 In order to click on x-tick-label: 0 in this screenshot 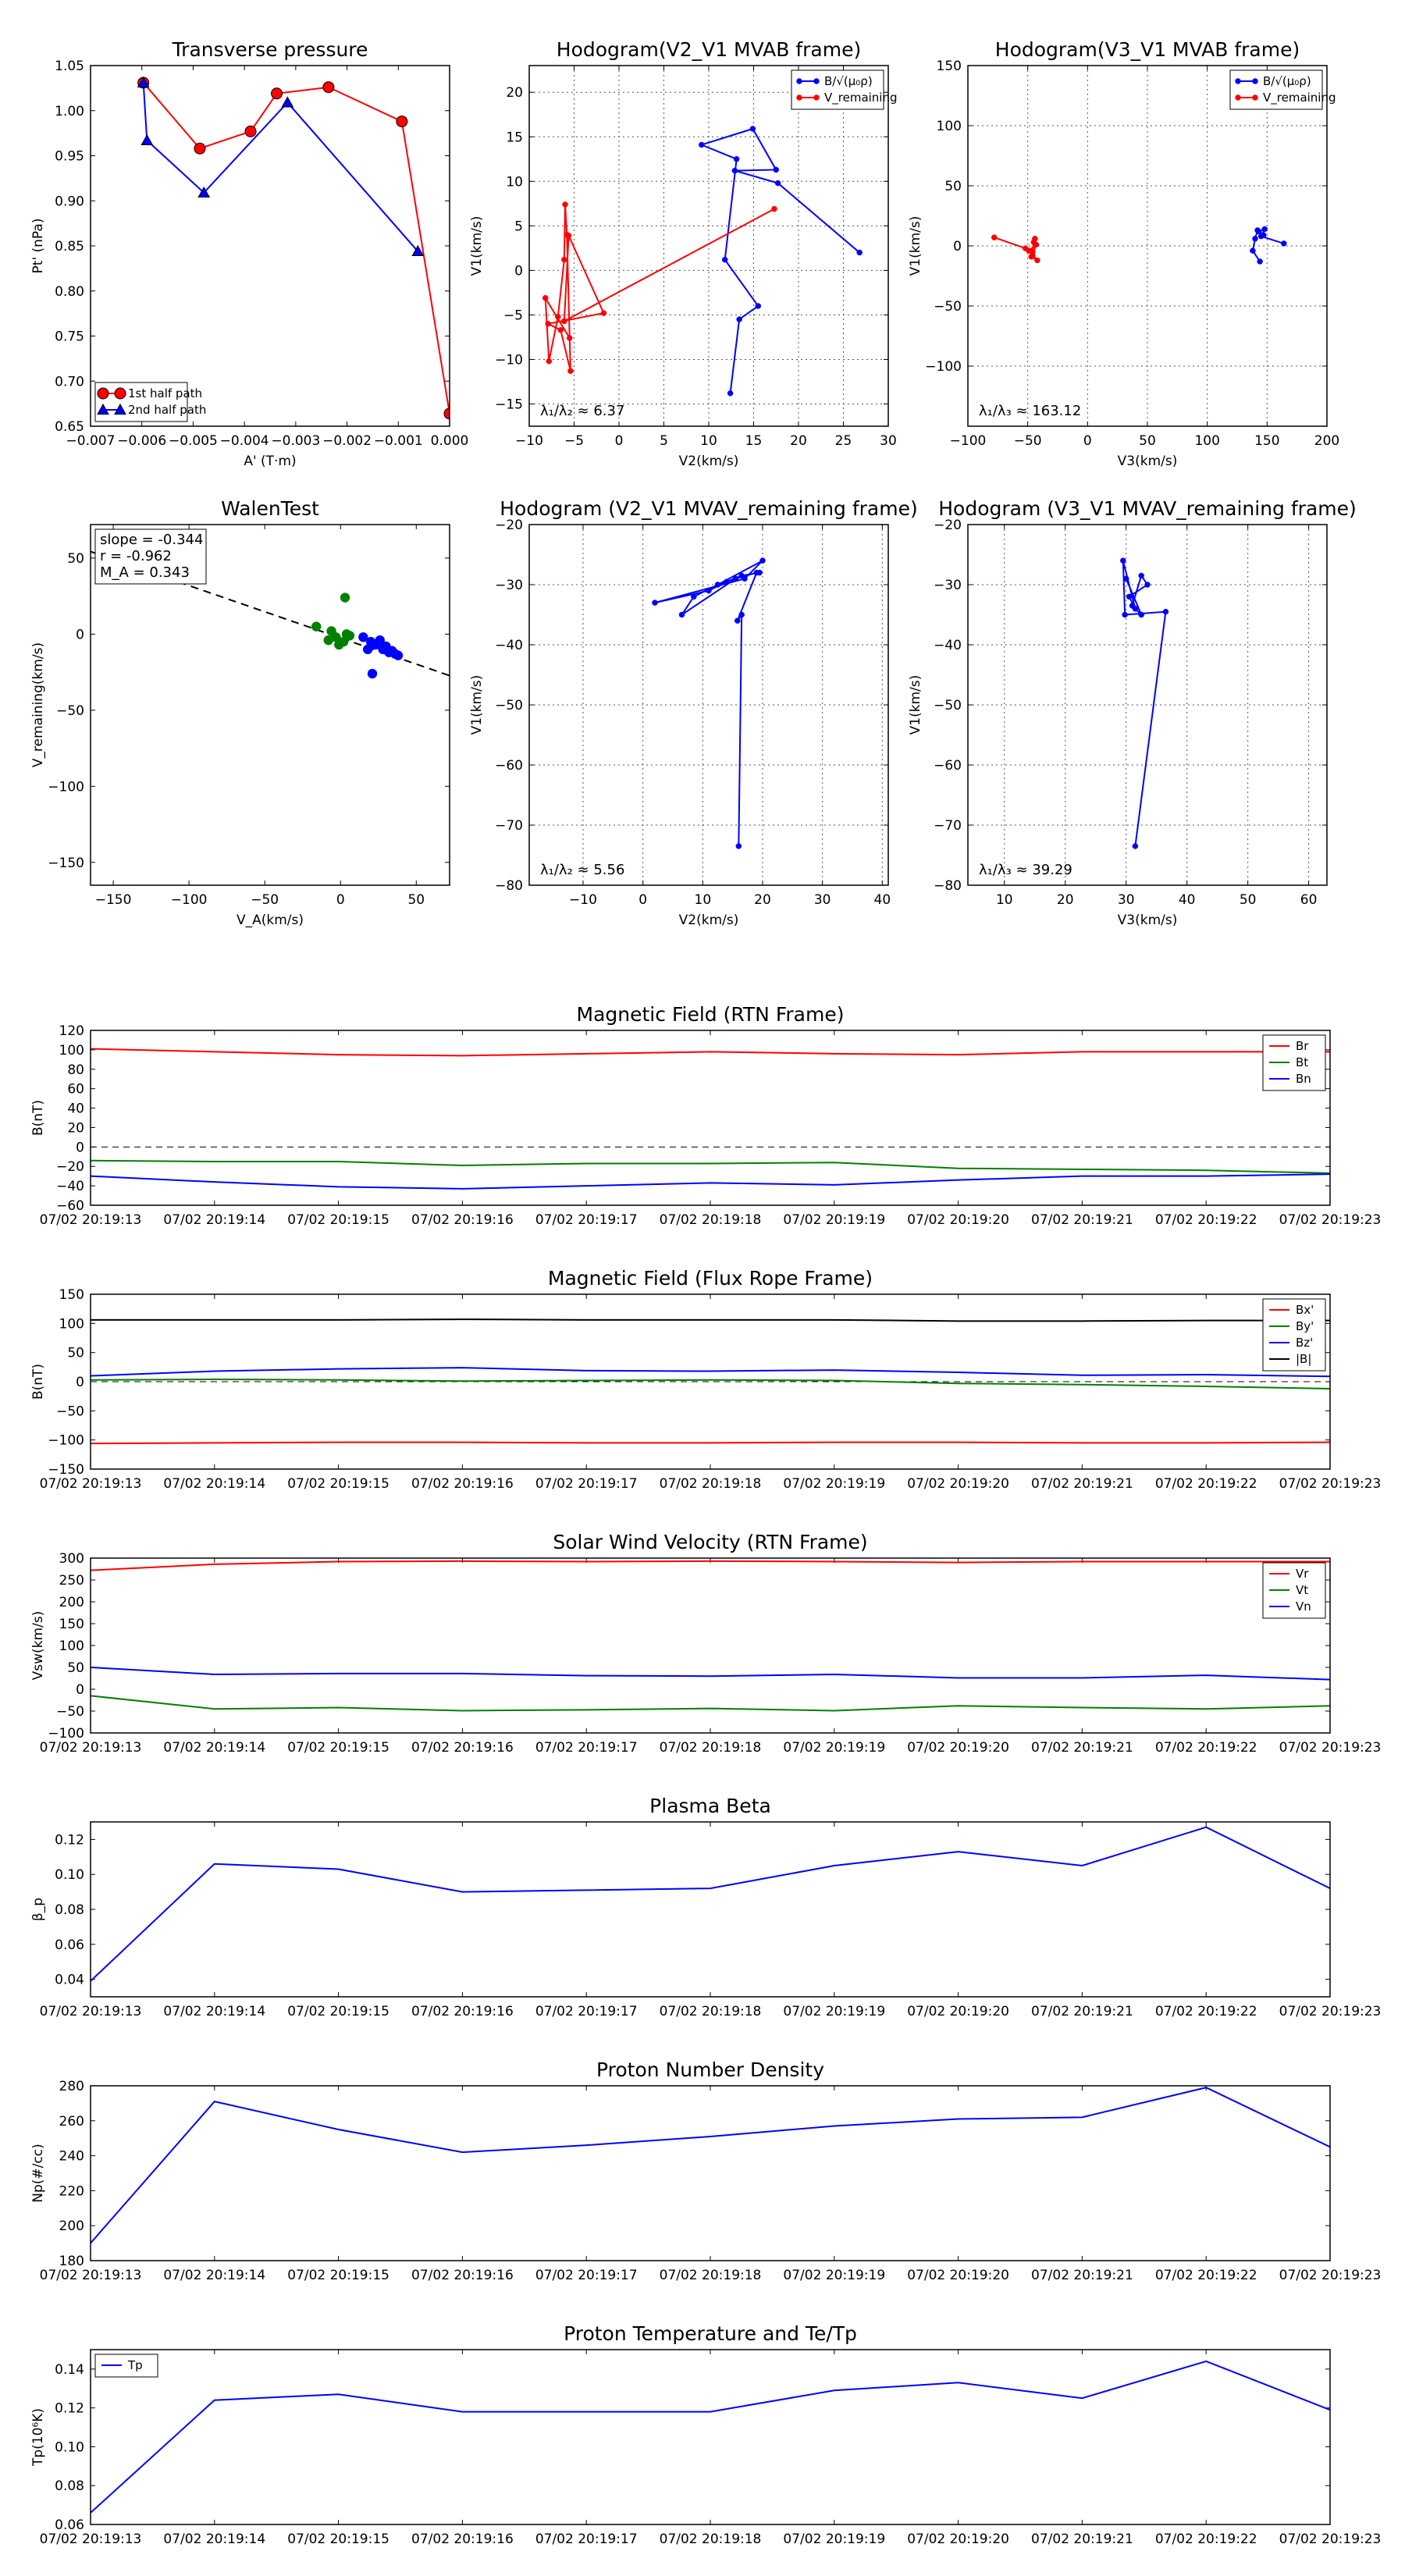, I will do `click(1087, 441)`.